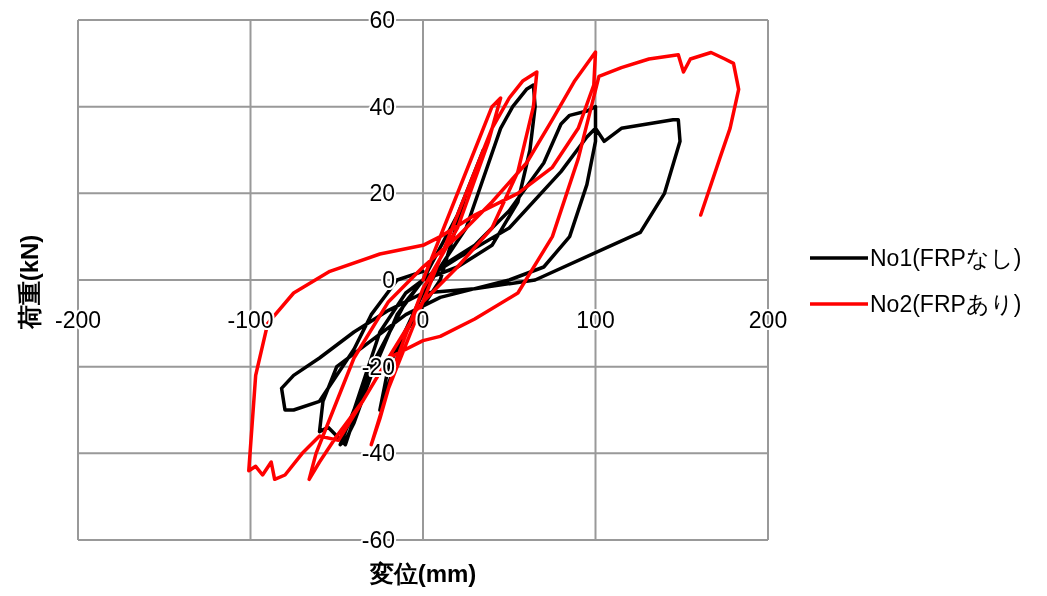 This screenshot has height=596, width=1047. Describe the element at coordinates (423, 574) in the screenshot. I see `x-axis-title: 変位(mm)` at that location.